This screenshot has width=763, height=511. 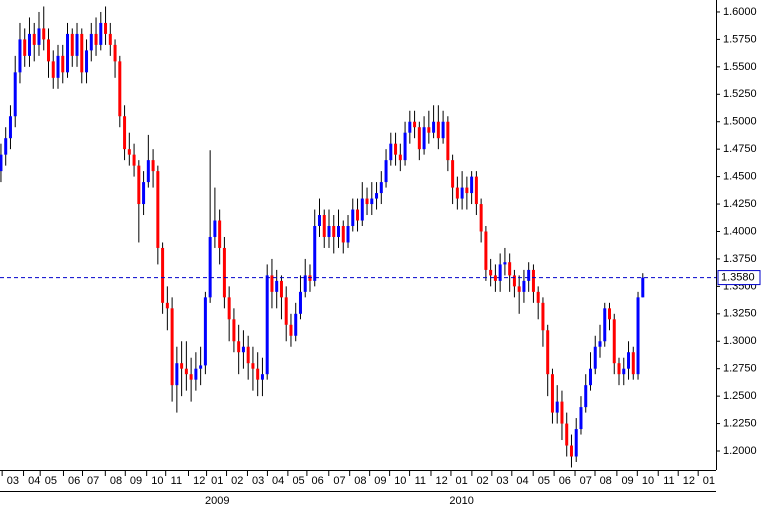 What do you see at coordinates (740, 39) in the screenshot?
I see `y-tick-label: 1.5750` at bounding box center [740, 39].